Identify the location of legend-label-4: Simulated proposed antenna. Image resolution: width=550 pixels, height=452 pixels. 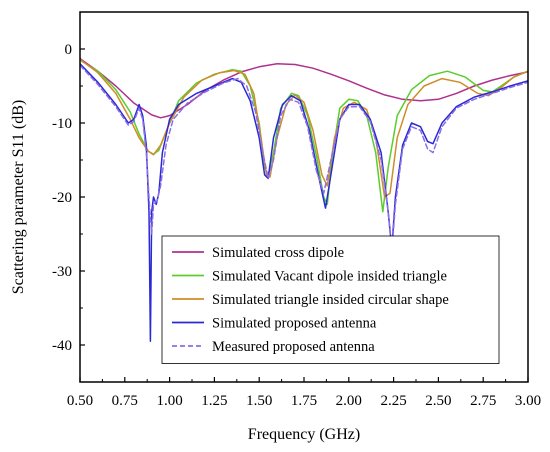
(294, 324).